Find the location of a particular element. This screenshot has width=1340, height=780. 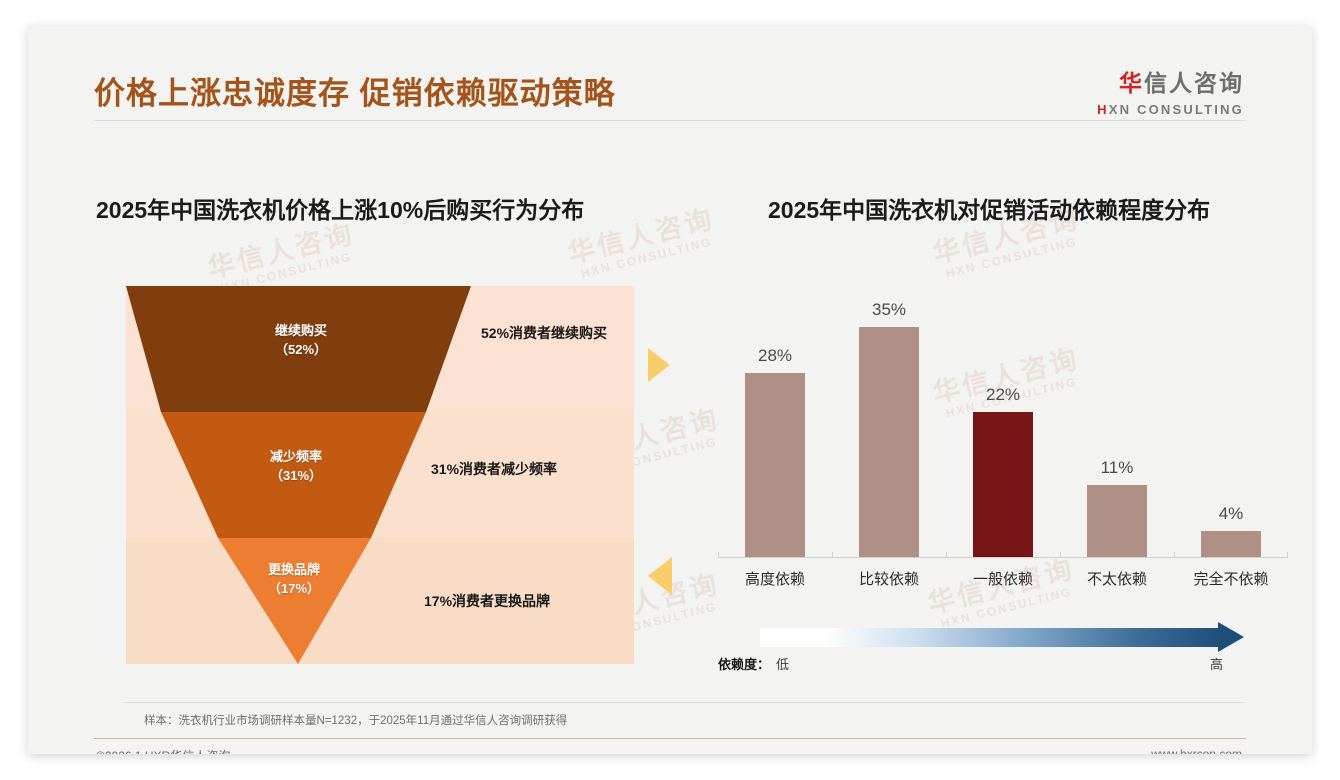

funnel-segment-name: 减少频率 is located at coordinates (295, 456).